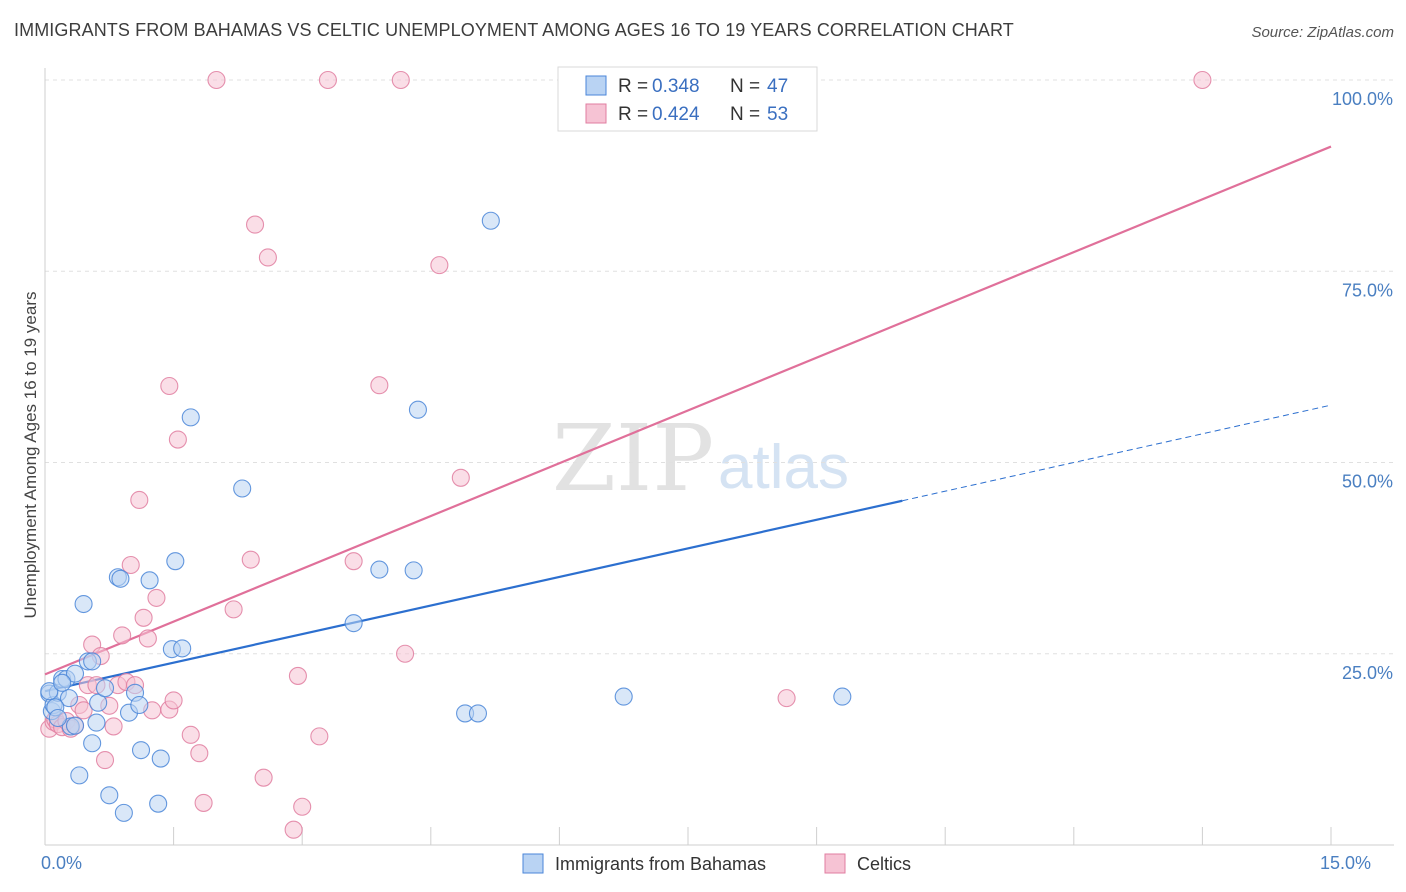 Image resolution: width=1406 pixels, height=892 pixels. What do you see at coordinates (1367, 290) in the screenshot?
I see `y-tick-label: 75.0%` at bounding box center [1367, 290].